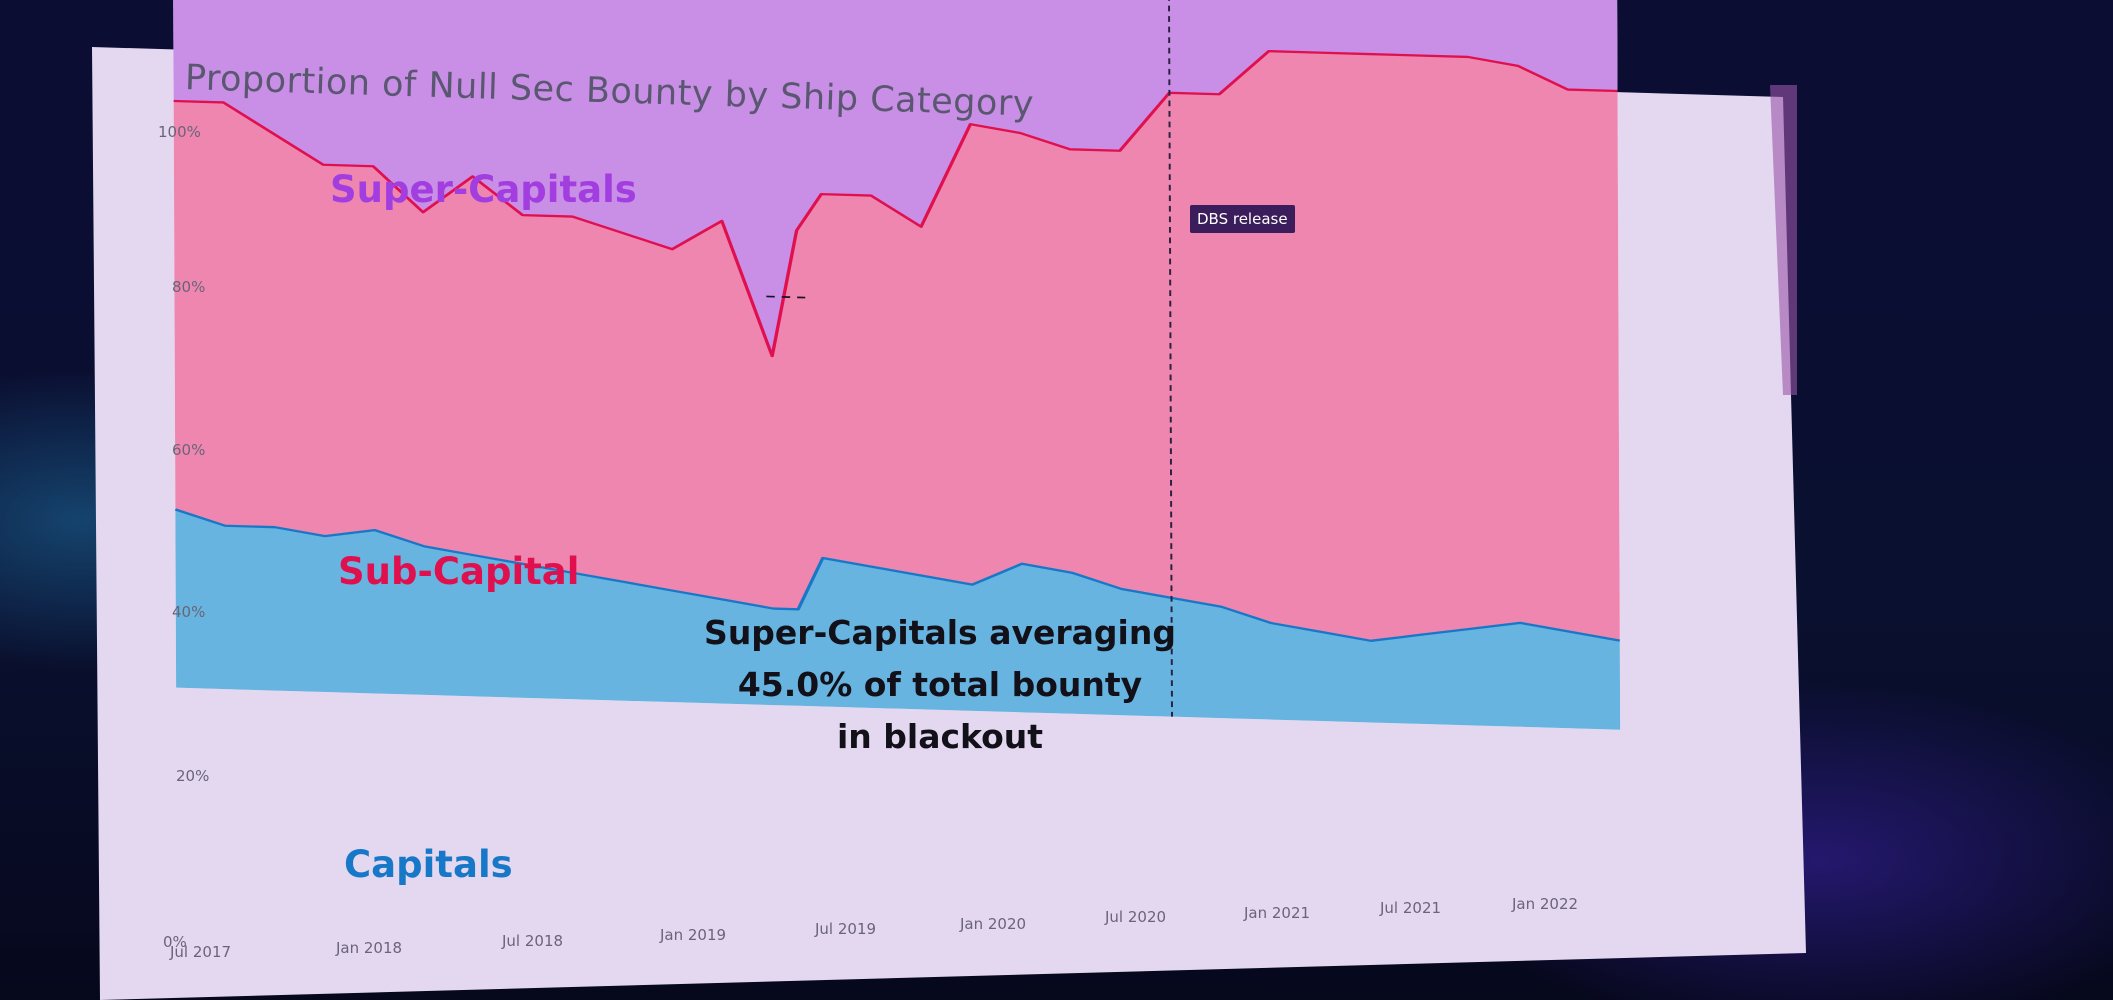 The width and height of the screenshot is (2113, 1000). I want to click on x-tick-label: Jul 2019, so click(845, 929).